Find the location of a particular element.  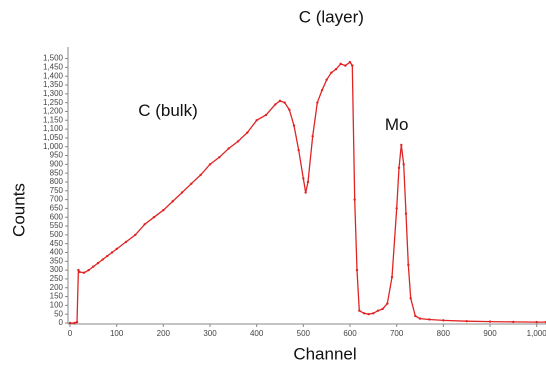

x-tick-label: 200 is located at coordinates (164, 333).